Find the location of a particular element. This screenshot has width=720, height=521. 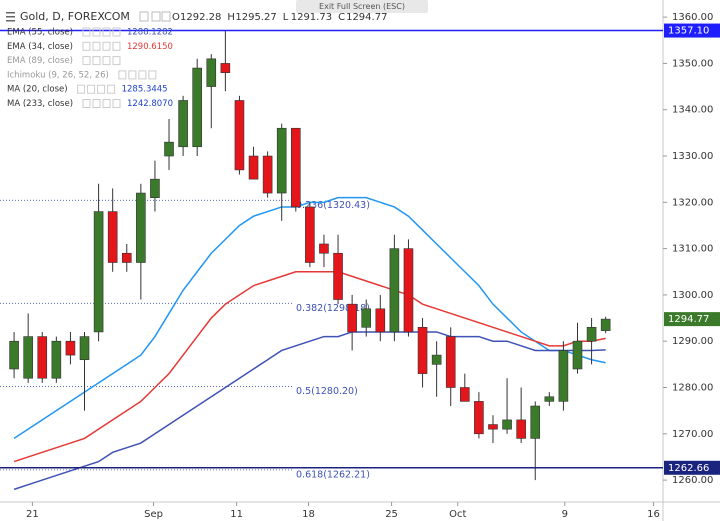

fib-label: 0.236(1320.43) is located at coordinates (333, 205).